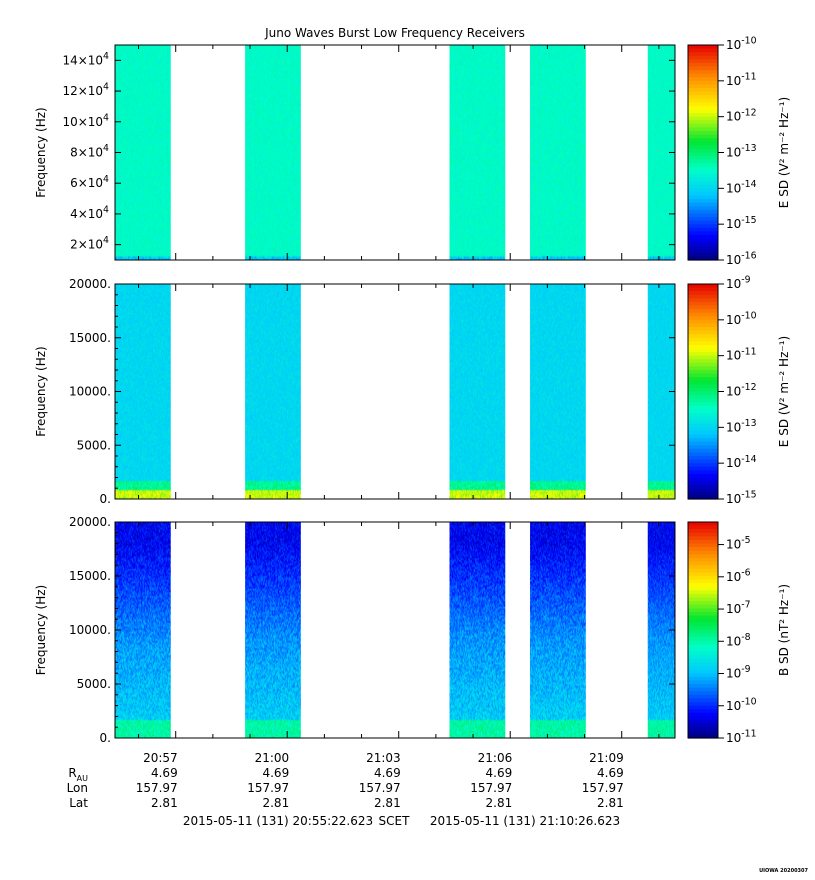 This screenshot has height=880, width=815. Describe the element at coordinates (272, 758) in the screenshot. I see `x-tick-label: 21:00` at that location.